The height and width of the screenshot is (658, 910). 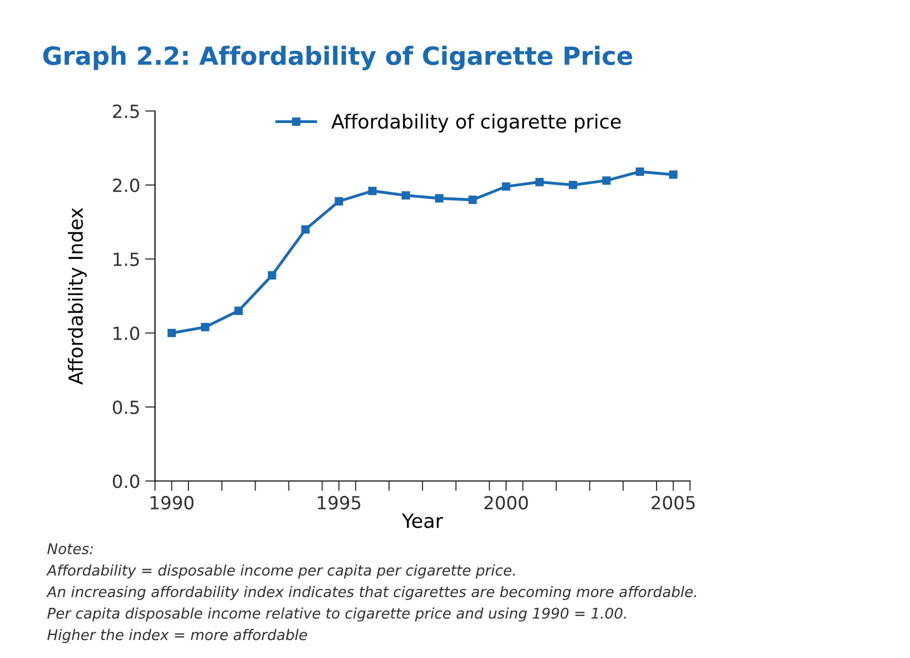 What do you see at coordinates (126, 185) in the screenshot?
I see `y-tick-label: 2.0` at bounding box center [126, 185].